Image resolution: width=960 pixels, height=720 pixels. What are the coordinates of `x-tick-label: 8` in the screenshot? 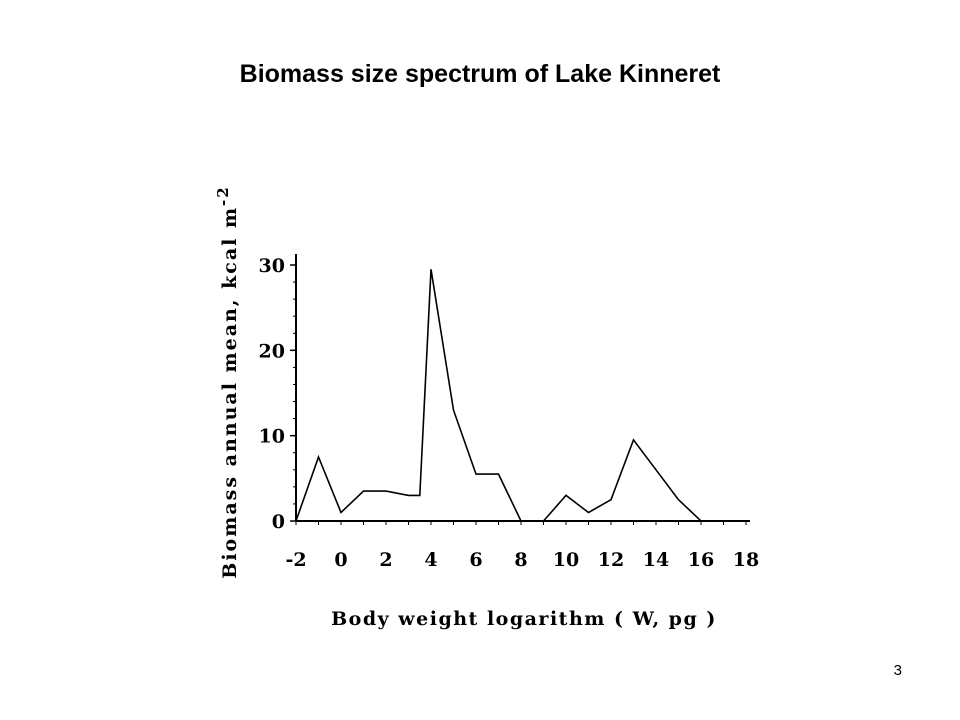 It's located at (520, 560).